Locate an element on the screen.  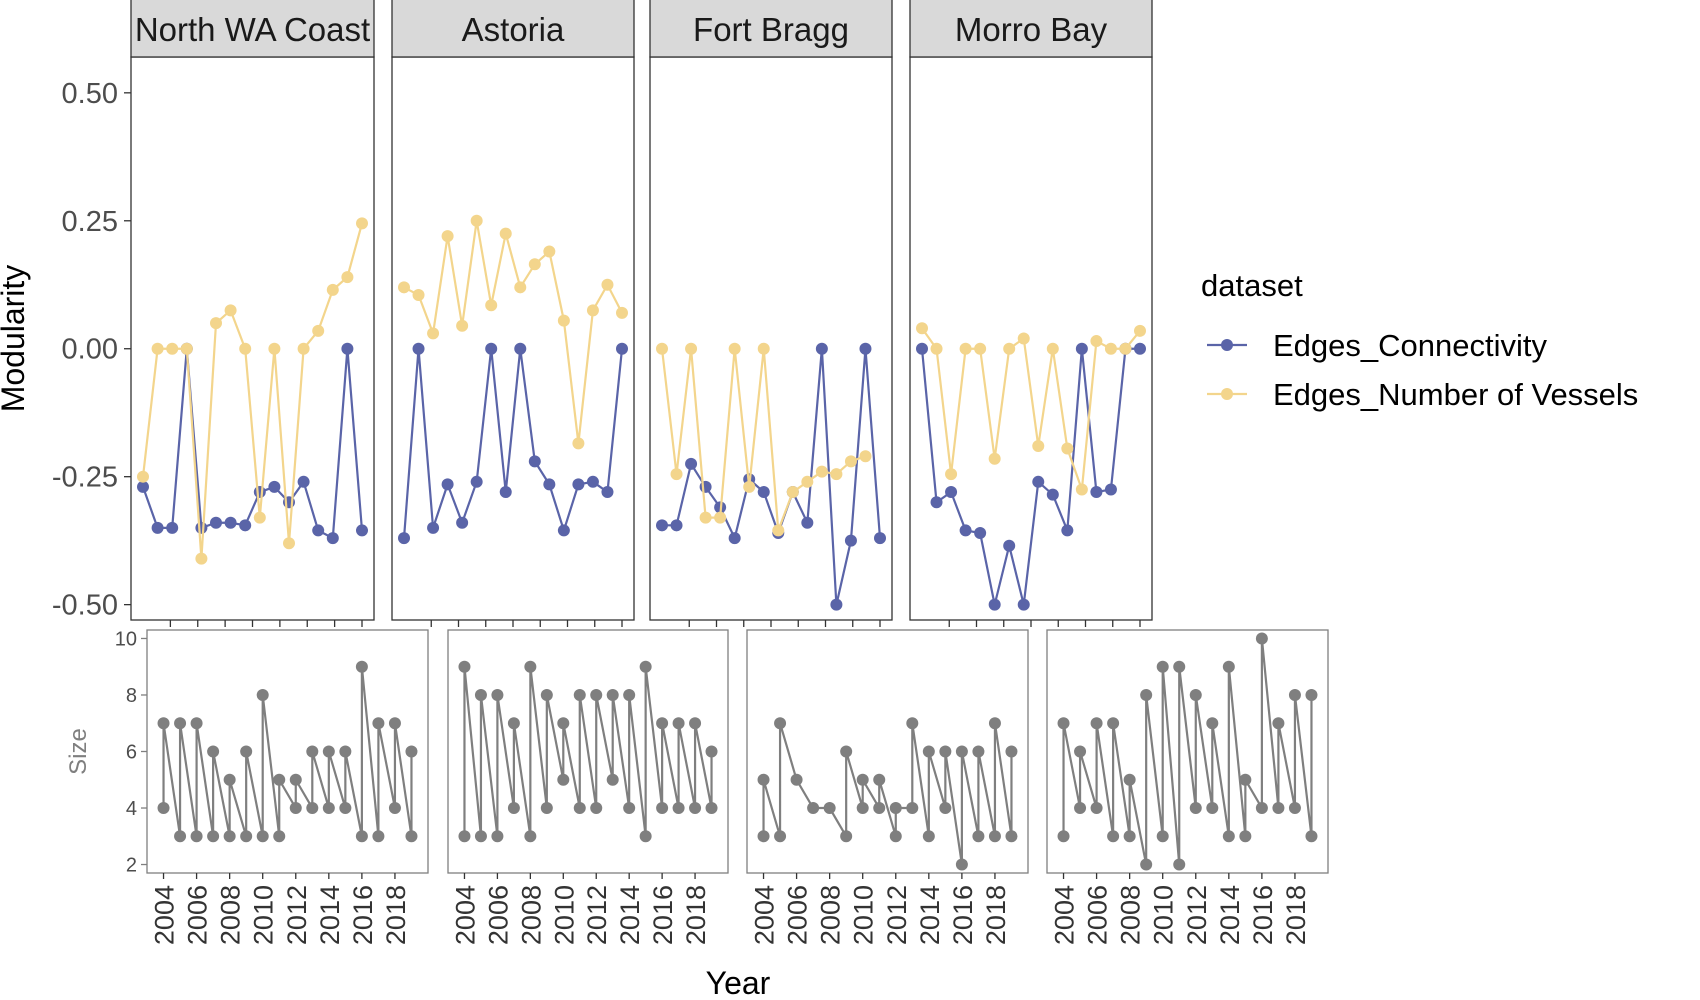
facet-strip is located at coordinates (513, 29).